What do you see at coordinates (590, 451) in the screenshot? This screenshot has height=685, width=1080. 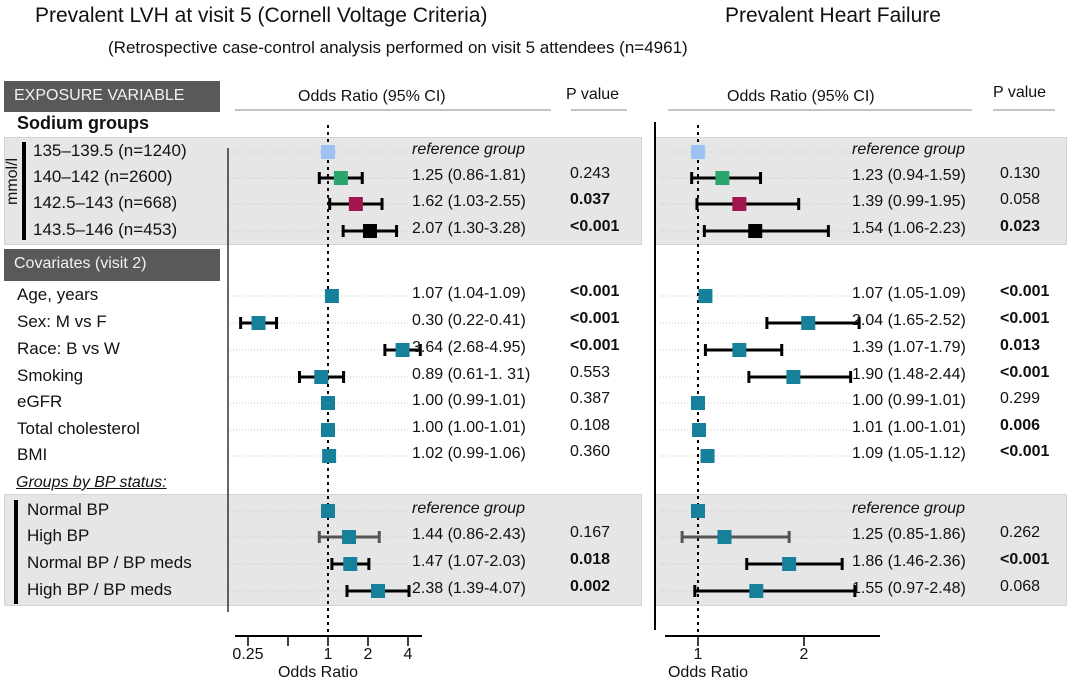 I see `p-value: 0.360` at bounding box center [590, 451].